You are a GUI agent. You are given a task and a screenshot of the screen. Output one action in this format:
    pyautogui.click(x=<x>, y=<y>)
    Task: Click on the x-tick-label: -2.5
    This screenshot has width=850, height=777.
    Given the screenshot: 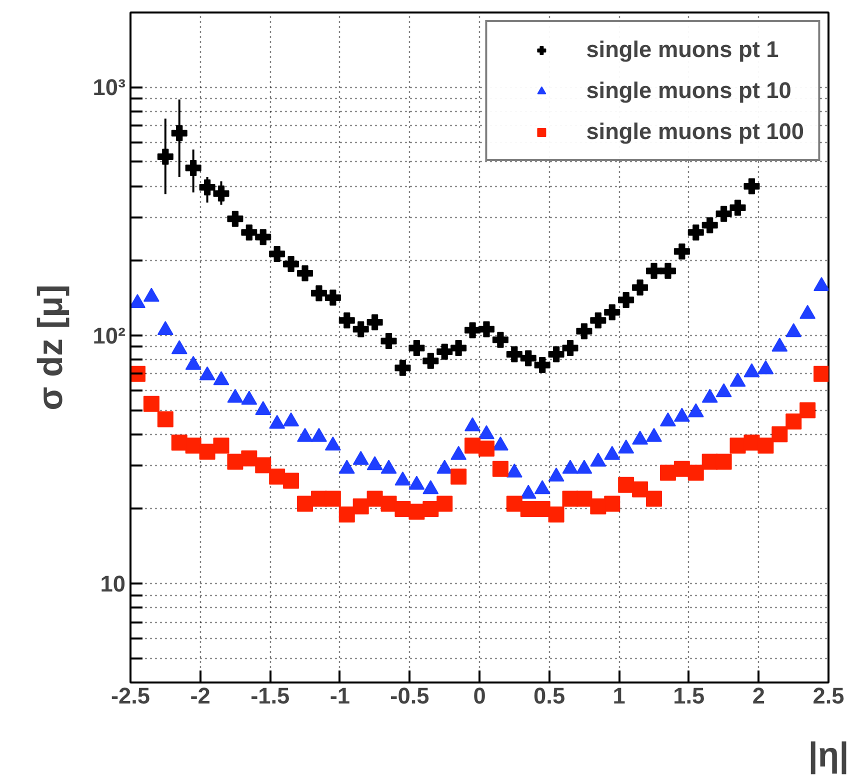 What is the action you would take?
    pyautogui.click(x=130, y=695)
    